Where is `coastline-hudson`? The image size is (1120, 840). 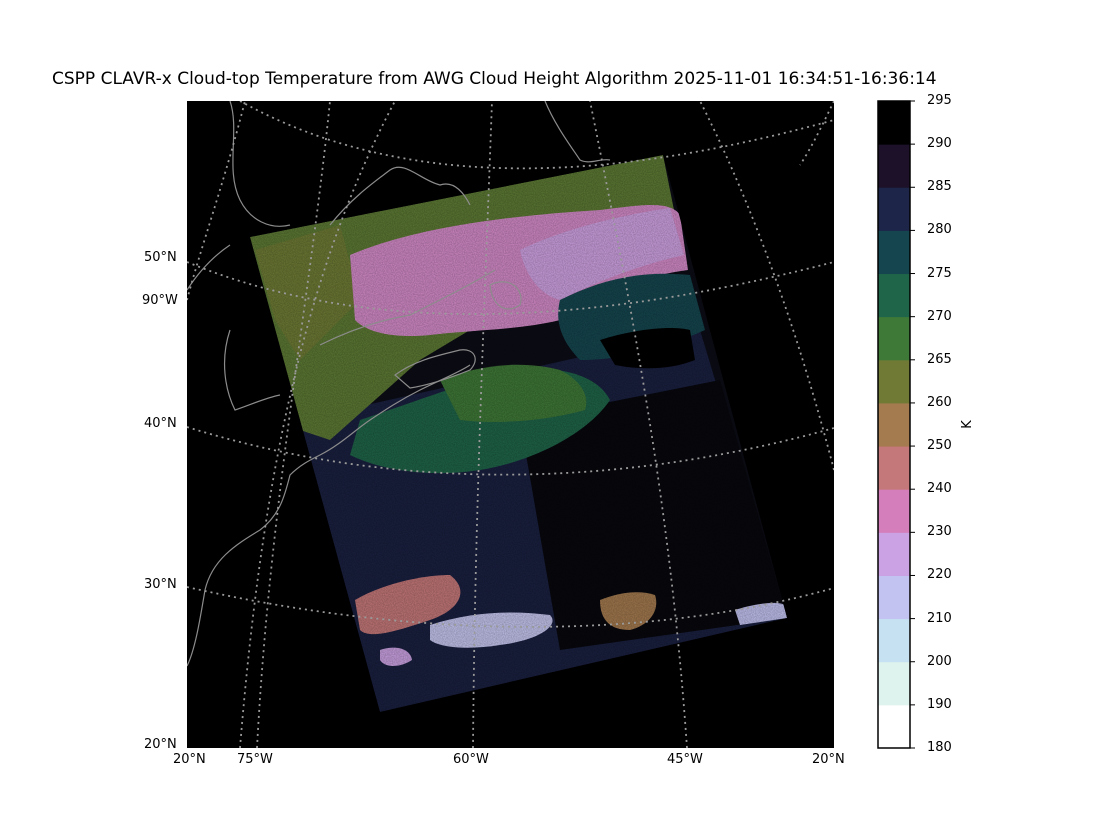 coastline-hudson is located at coordinates (260, 164).